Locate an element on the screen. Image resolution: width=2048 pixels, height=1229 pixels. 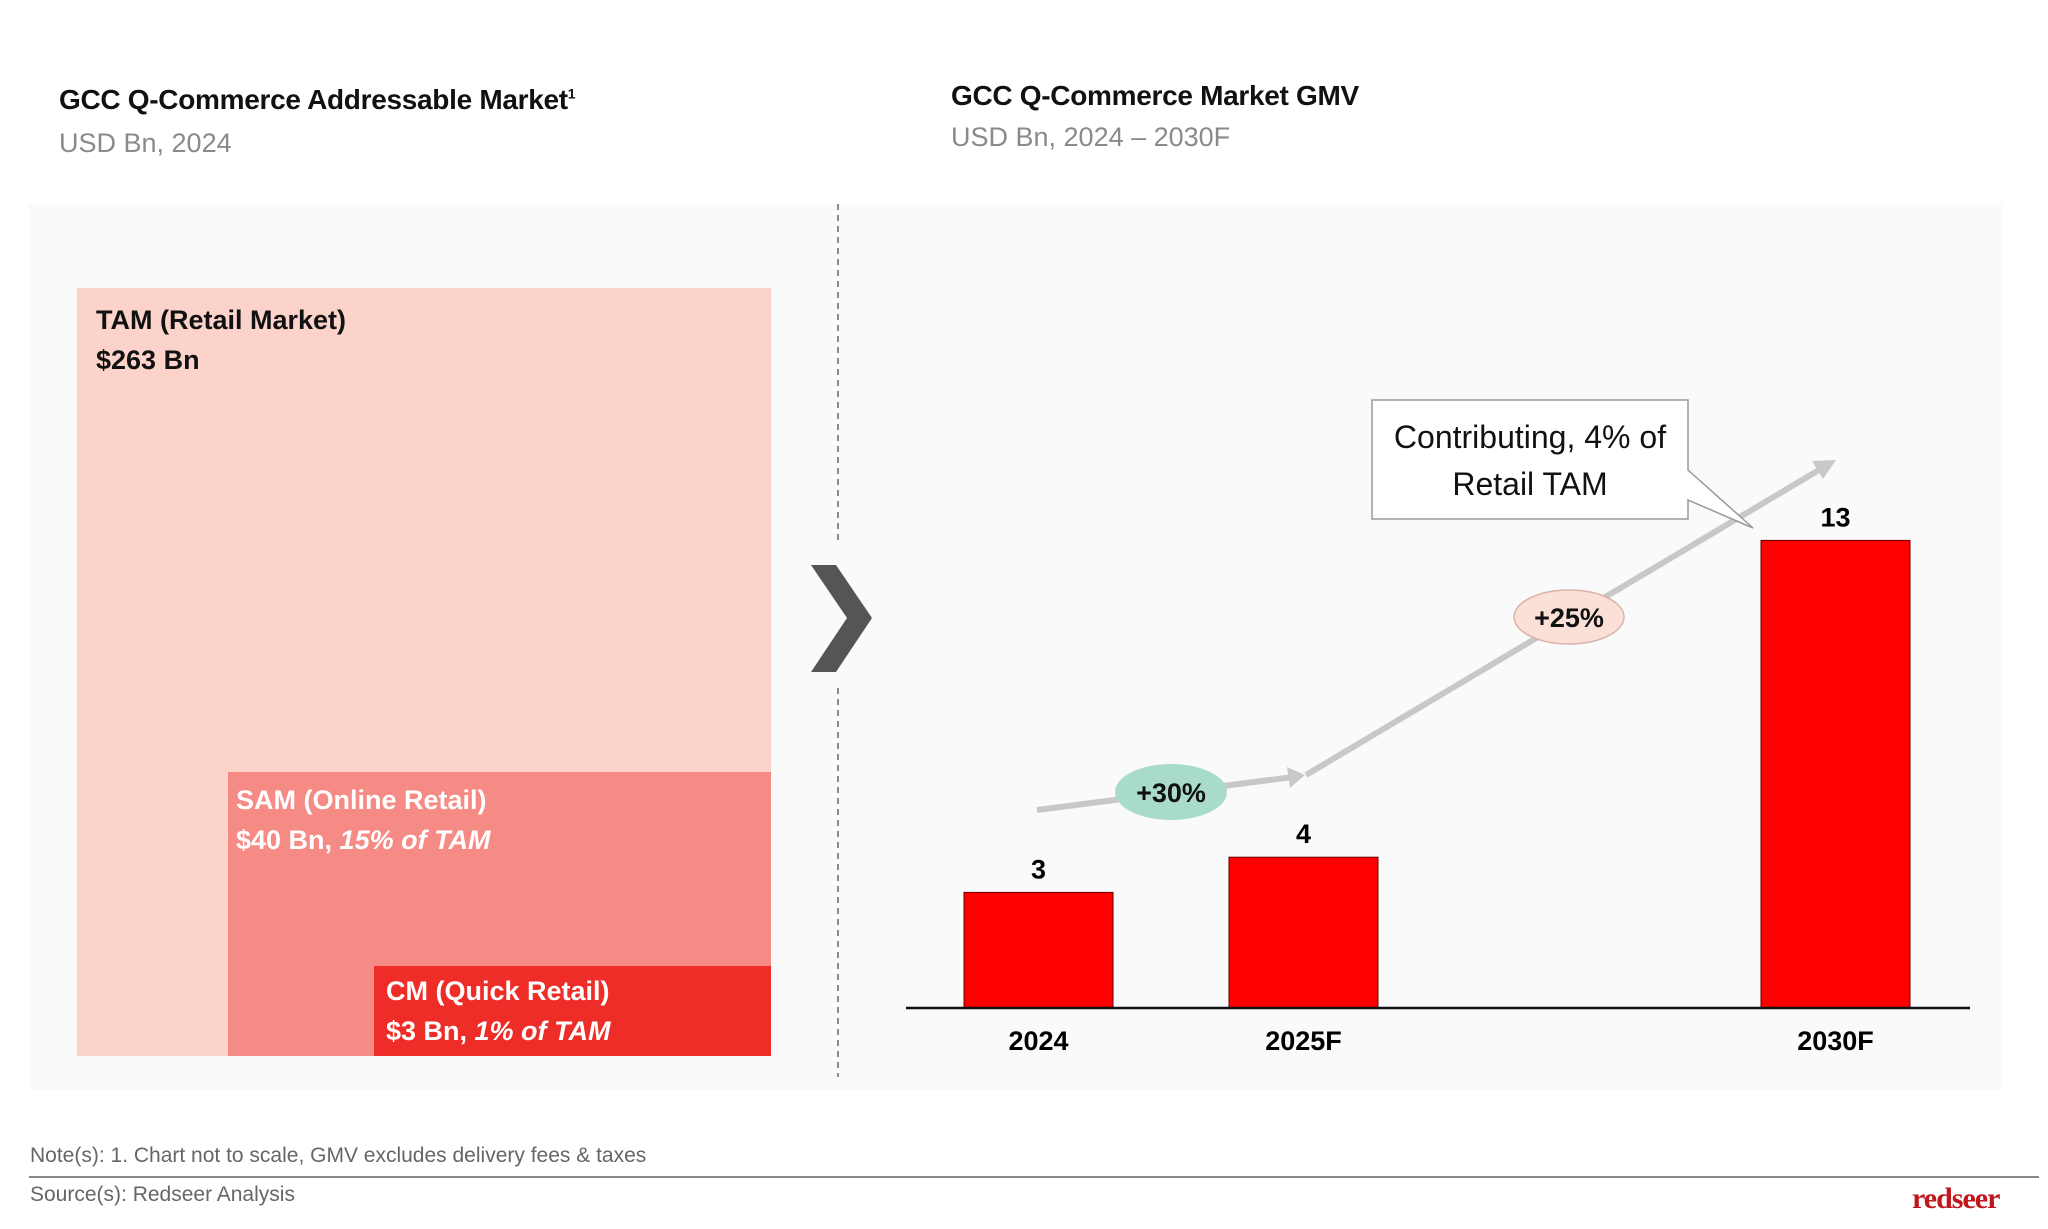
tam-label: TAM (Retail Market) $263 Bn is located at coordinates (221, 340).